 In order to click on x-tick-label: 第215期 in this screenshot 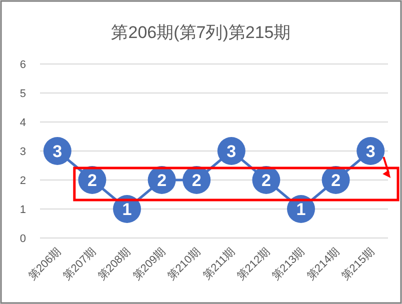, I will do `click(358, 264)`.